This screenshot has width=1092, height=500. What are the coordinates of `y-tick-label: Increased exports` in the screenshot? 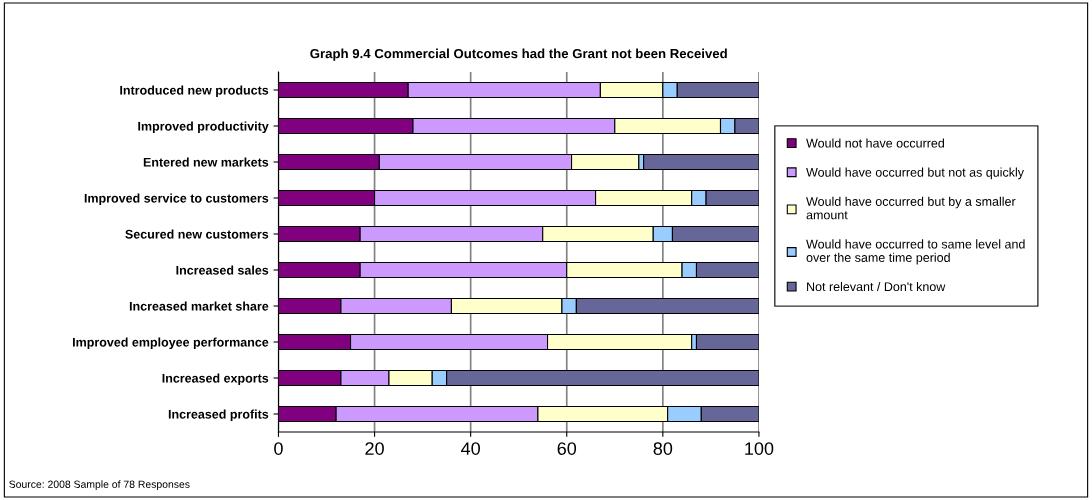 It's located at (215, 379).